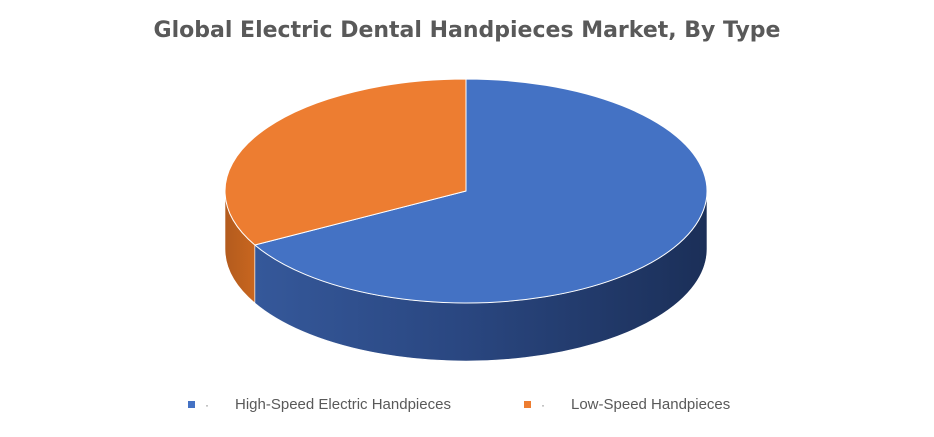 Image resolution: width=934 pixels, height=437 pixels. I want to click on legend-swatch-low-speed, so click(527, 404).